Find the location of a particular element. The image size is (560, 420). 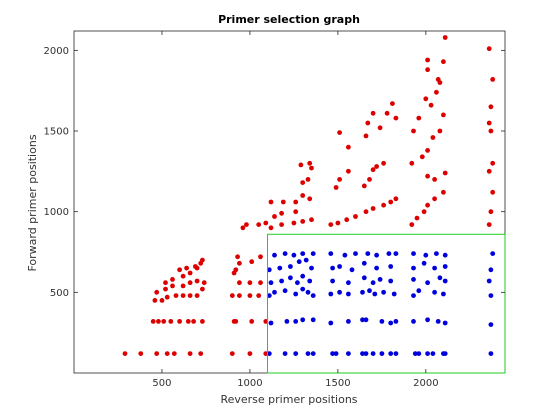

y-tick-label: 500 is located at coordinates (59, 293).